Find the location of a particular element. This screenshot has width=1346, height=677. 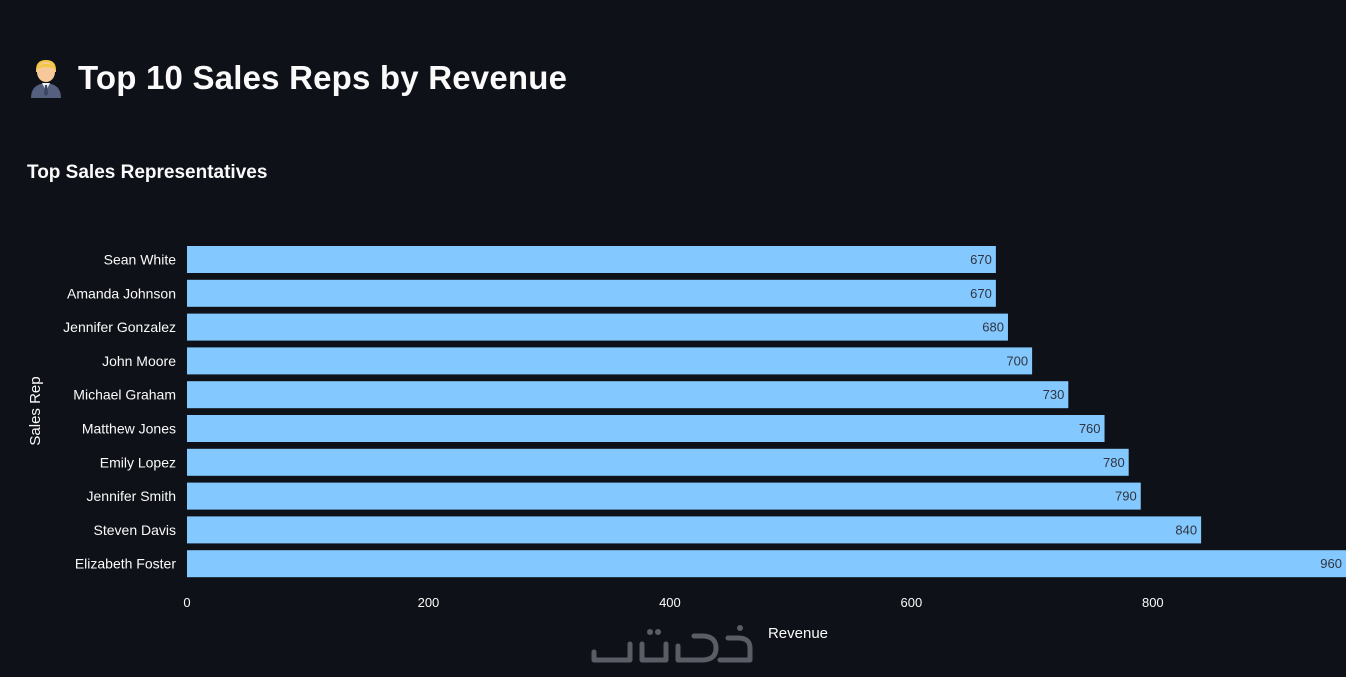

data-label: 840 is located at coordinates (1186, 529).